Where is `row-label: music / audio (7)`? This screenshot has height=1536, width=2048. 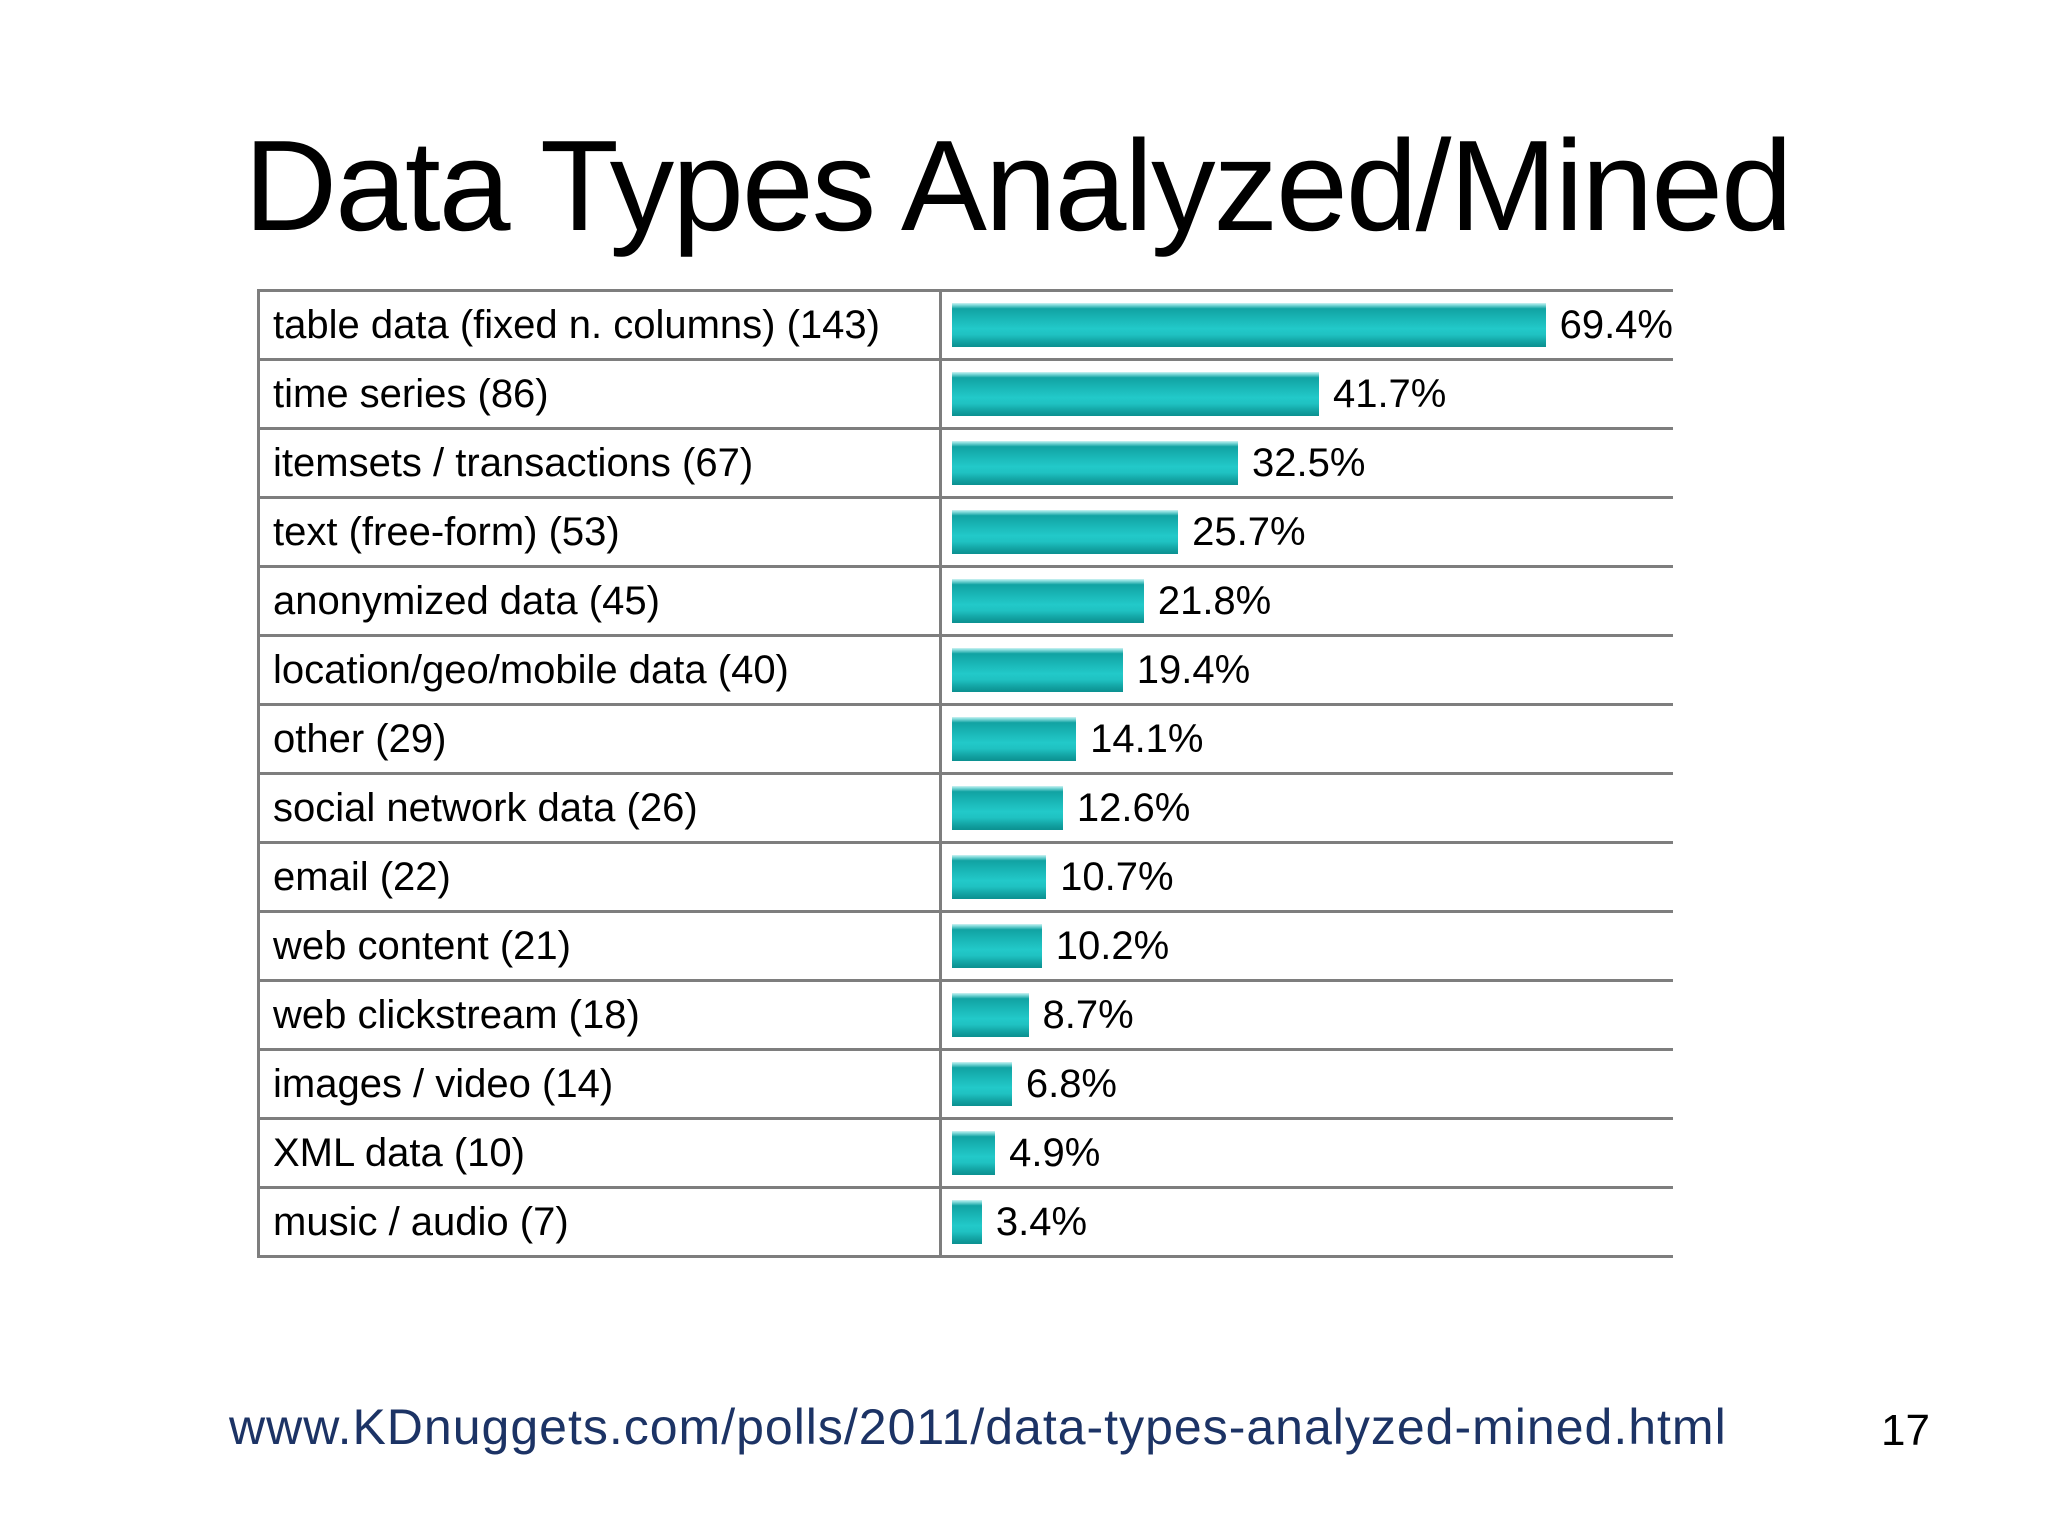 row-label: music / audio (7) is located at coordinates (421, 1221).